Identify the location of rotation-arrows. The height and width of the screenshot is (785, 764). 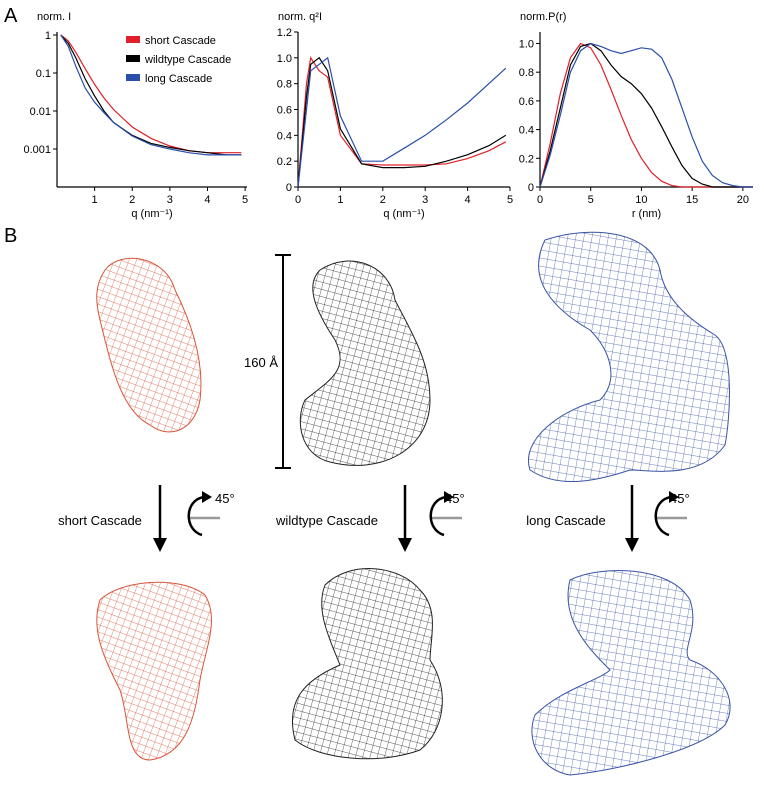
(420, 518).